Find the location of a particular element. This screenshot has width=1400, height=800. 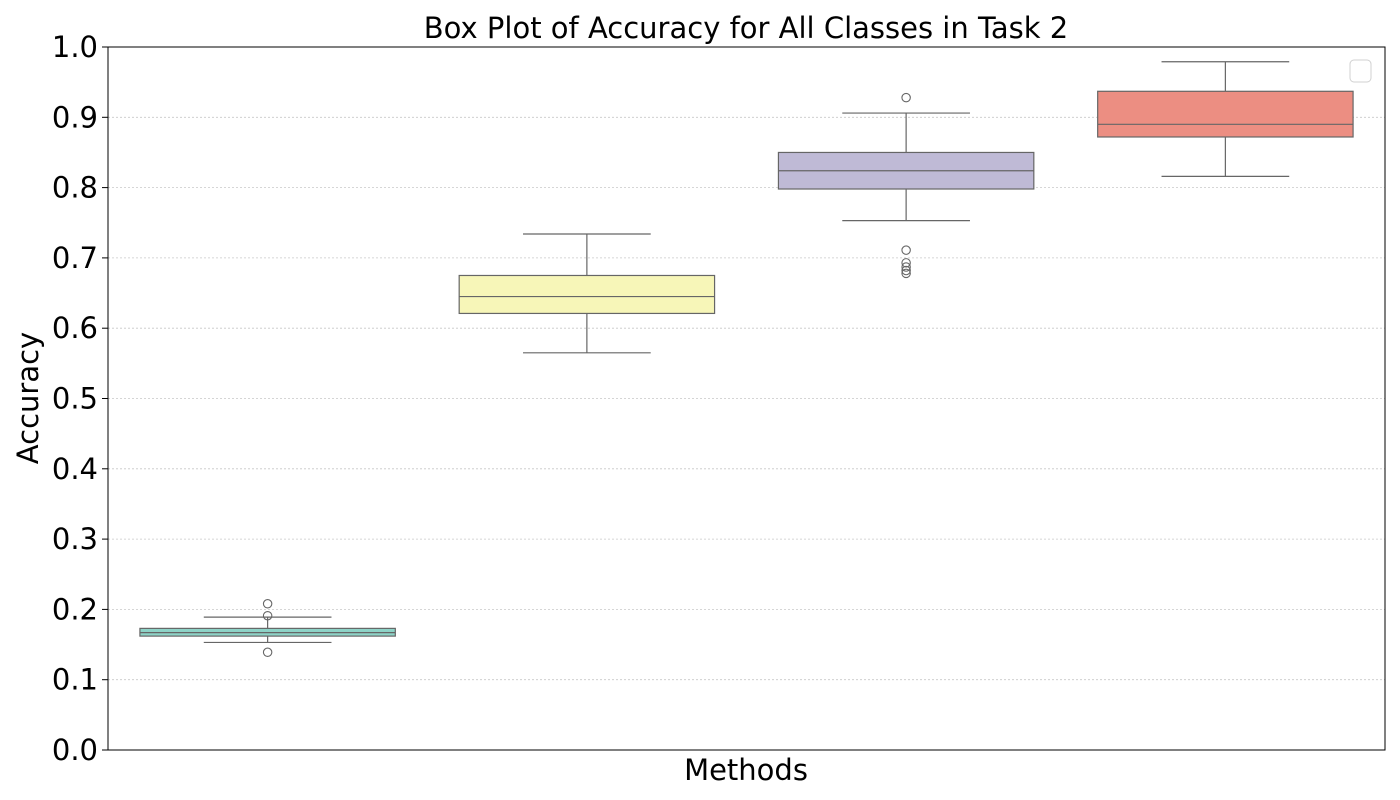

y-tick-label: 0.1 is located at coordinates (75, 680).